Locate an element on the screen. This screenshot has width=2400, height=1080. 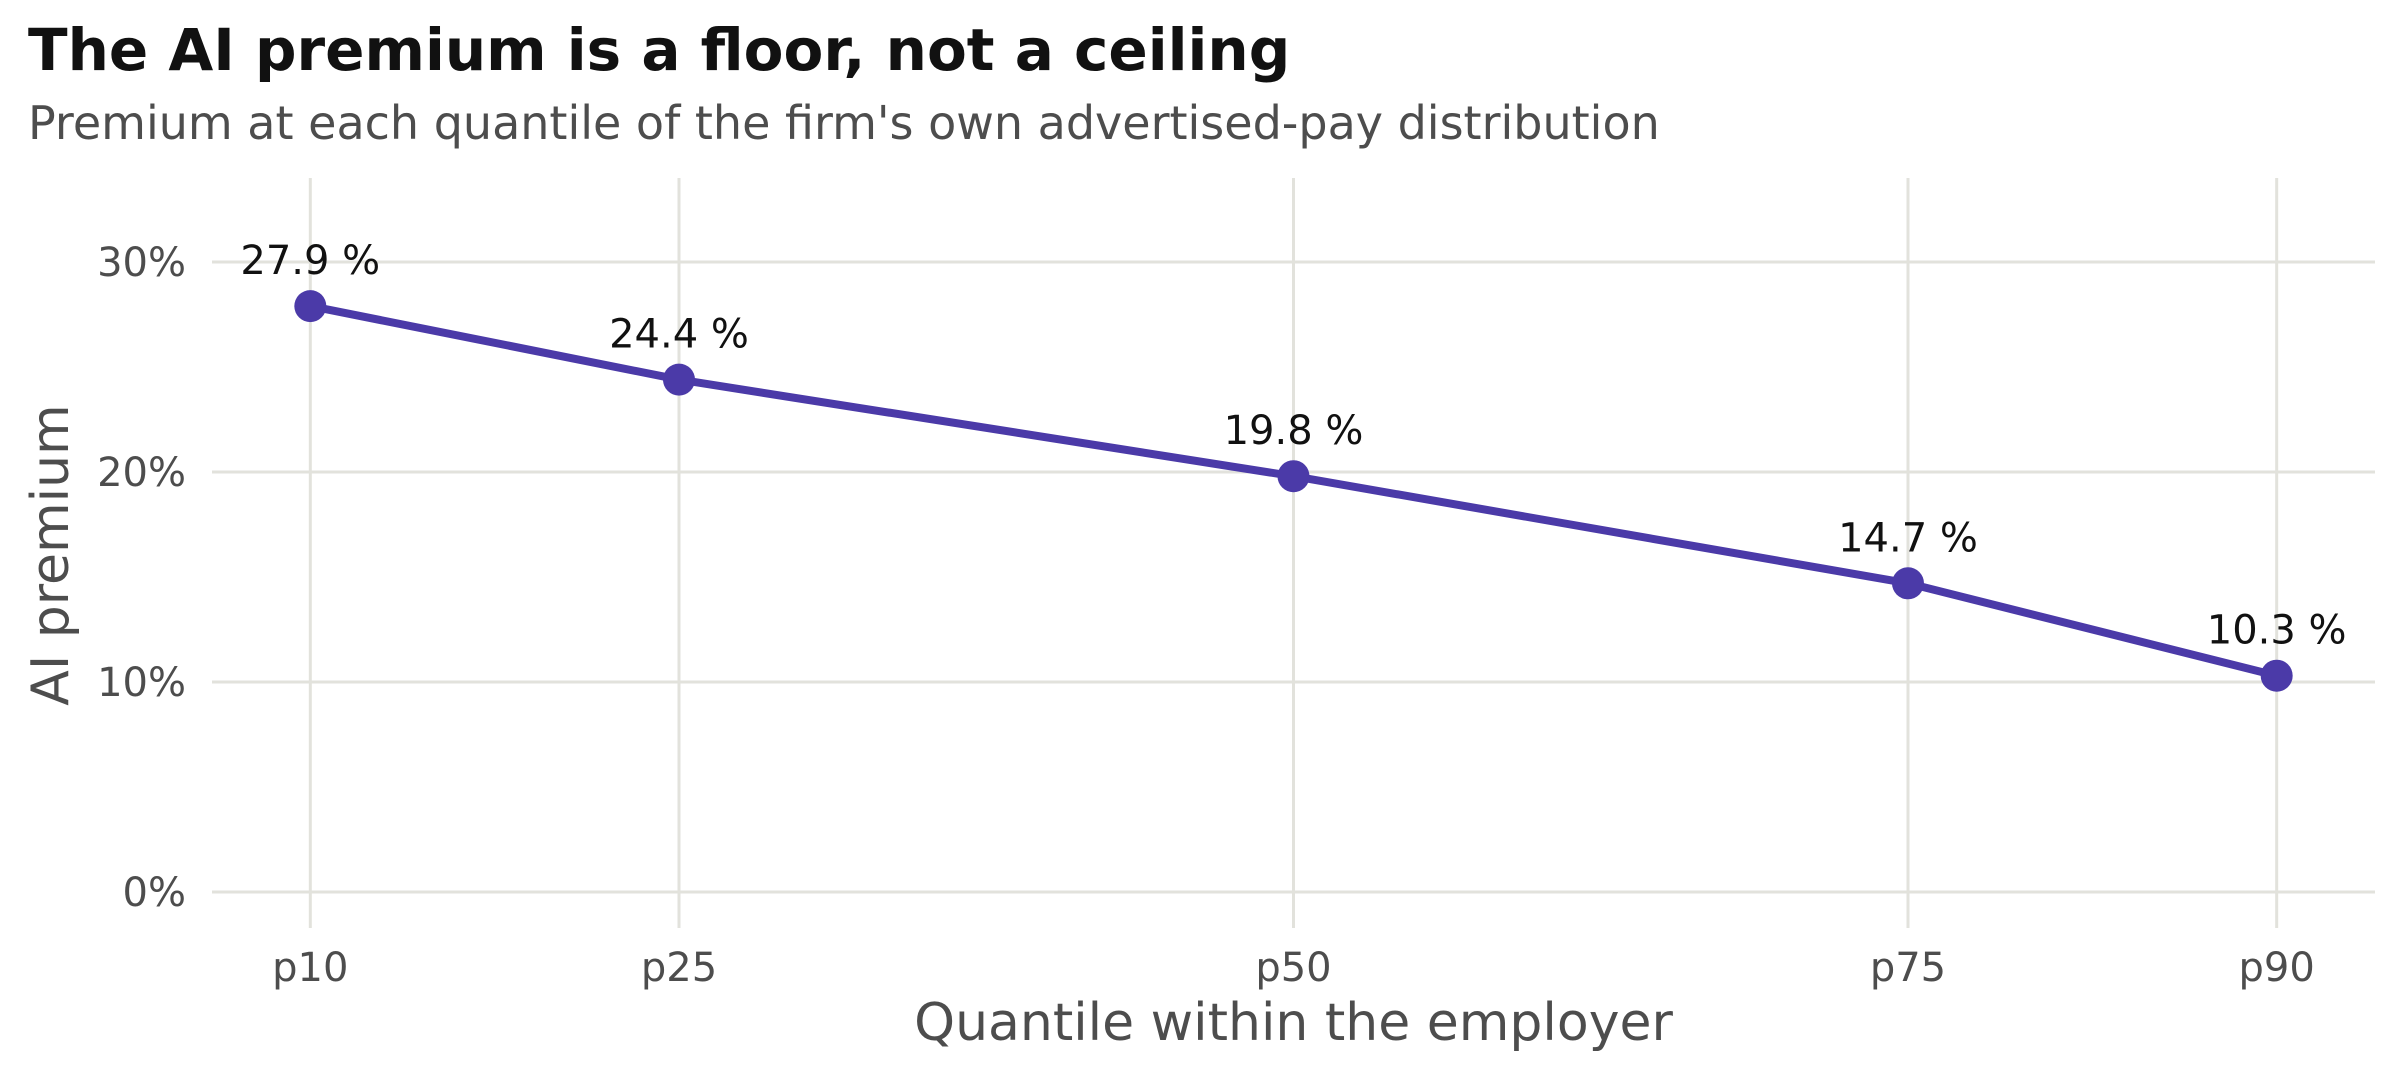
y-tick-label: 10% is located at coordinates (141, 683).